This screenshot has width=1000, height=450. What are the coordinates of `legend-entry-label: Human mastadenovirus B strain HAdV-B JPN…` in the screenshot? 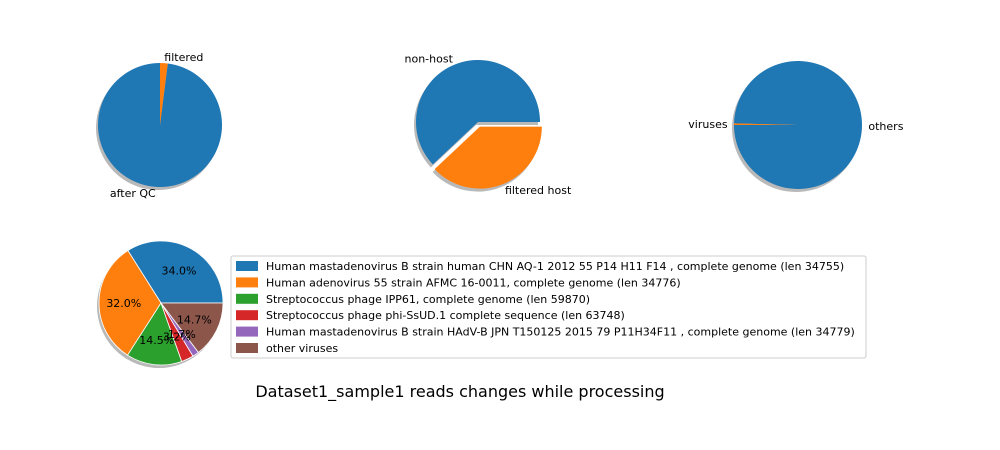 It's located at (560, 332).